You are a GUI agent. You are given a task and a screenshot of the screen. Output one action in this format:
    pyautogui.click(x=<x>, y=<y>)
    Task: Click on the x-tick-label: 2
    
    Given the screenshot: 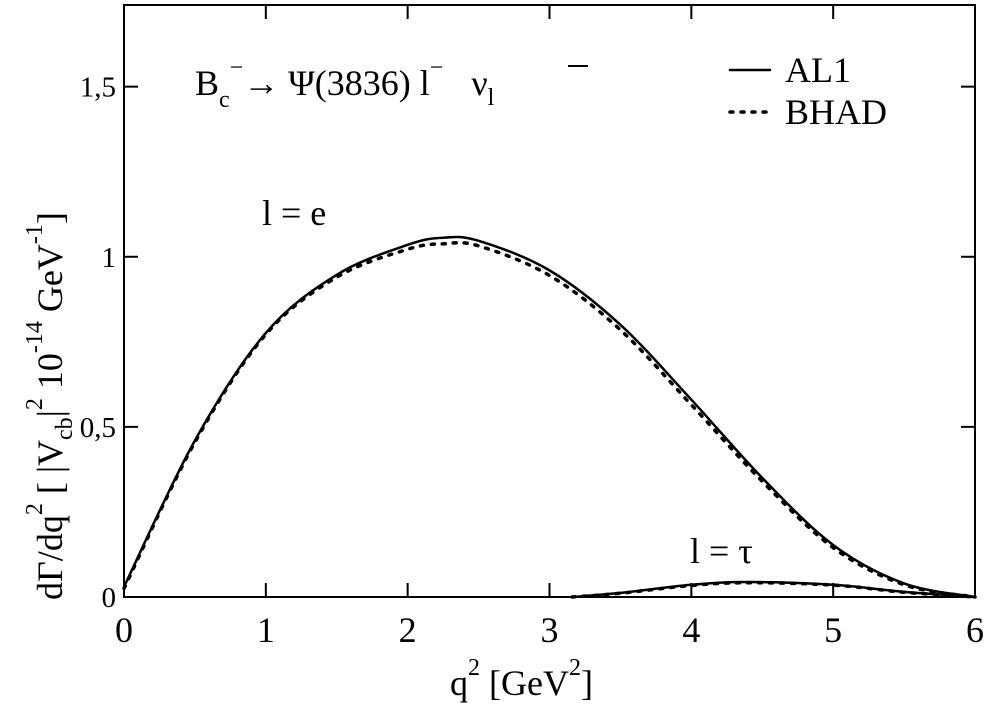 What is the action you would take?
    pyautogui.click(x=408, y=630)
    